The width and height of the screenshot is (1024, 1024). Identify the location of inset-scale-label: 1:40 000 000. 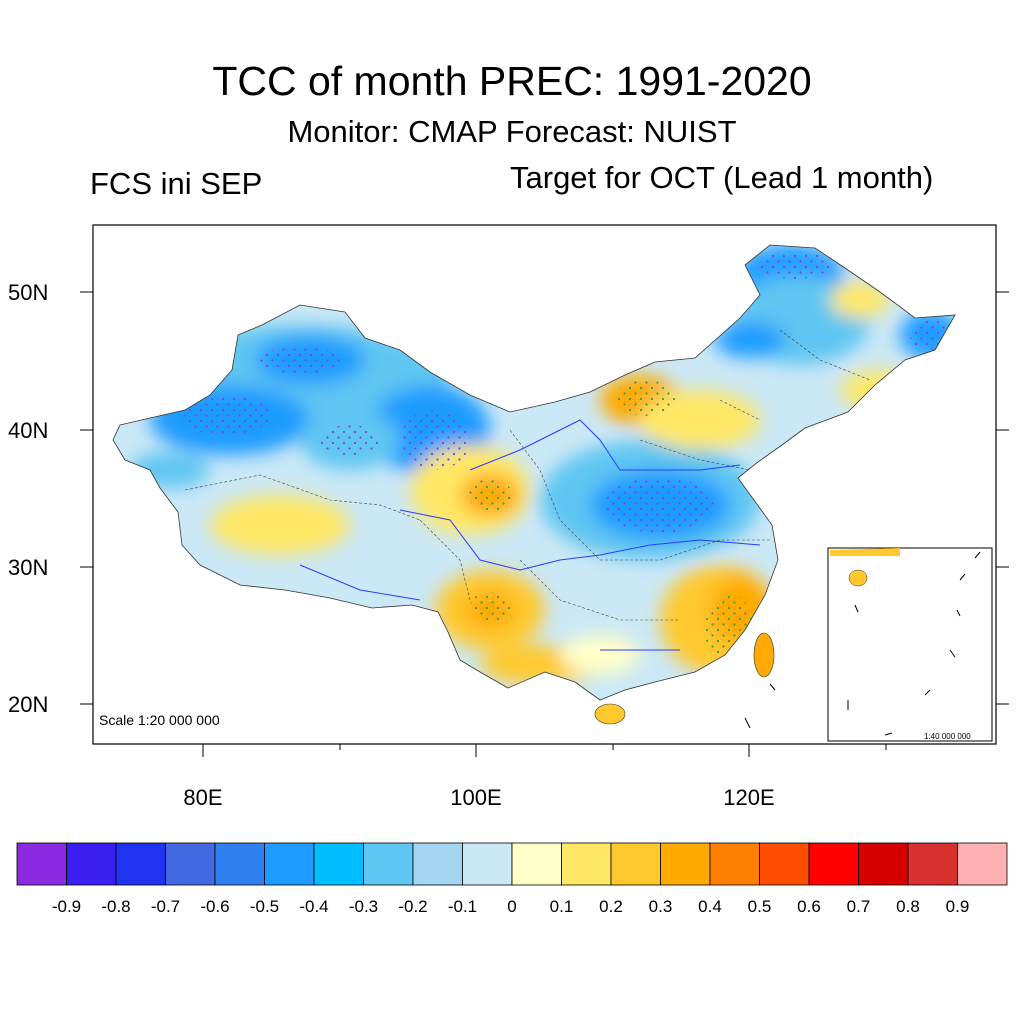
(947, 736).